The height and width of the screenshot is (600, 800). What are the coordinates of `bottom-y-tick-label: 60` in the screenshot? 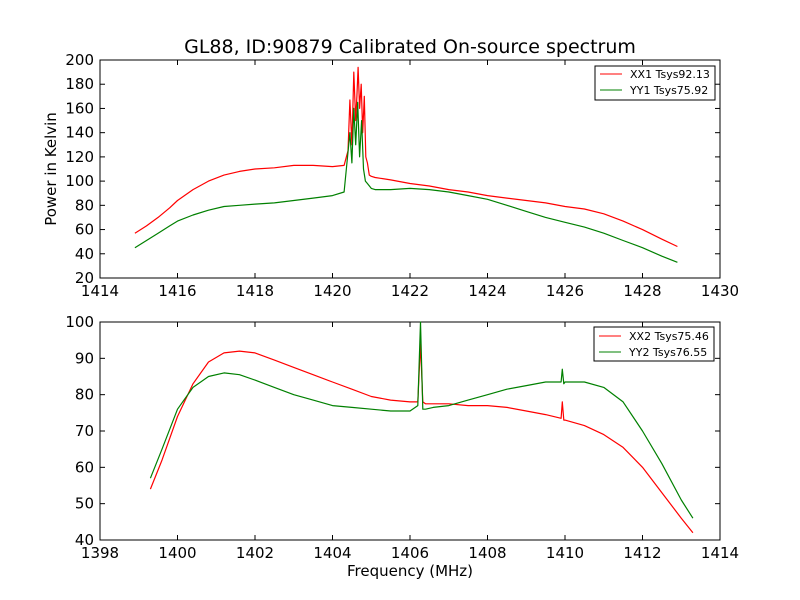 It's located at (84, 467).